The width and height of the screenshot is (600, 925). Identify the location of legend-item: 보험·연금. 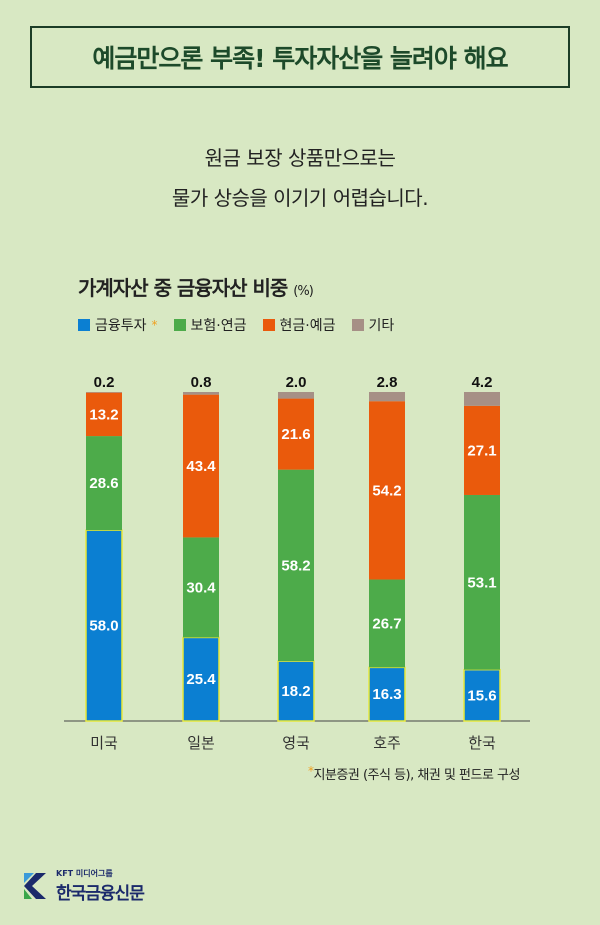
(210, 325).